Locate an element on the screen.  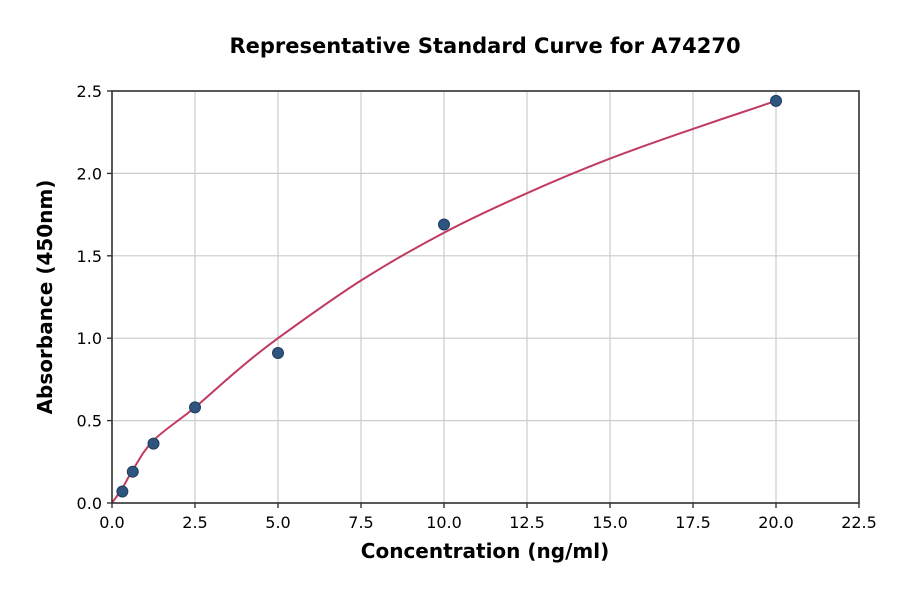
y-tick-label: 0.0 is located at coordinates (89, 503).